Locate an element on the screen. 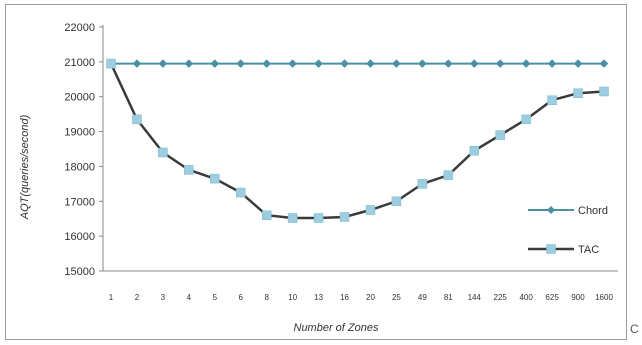 The width and height of the screenshot is (642, 345). x-tick-label: 2 is located at coordinates (137, 297).